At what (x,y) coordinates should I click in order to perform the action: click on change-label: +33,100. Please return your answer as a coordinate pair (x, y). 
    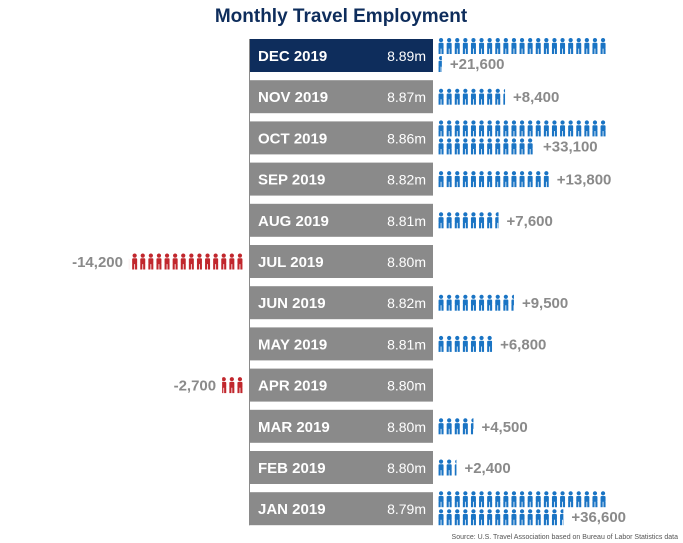
    Looking at the image, I should click on (570, 146).